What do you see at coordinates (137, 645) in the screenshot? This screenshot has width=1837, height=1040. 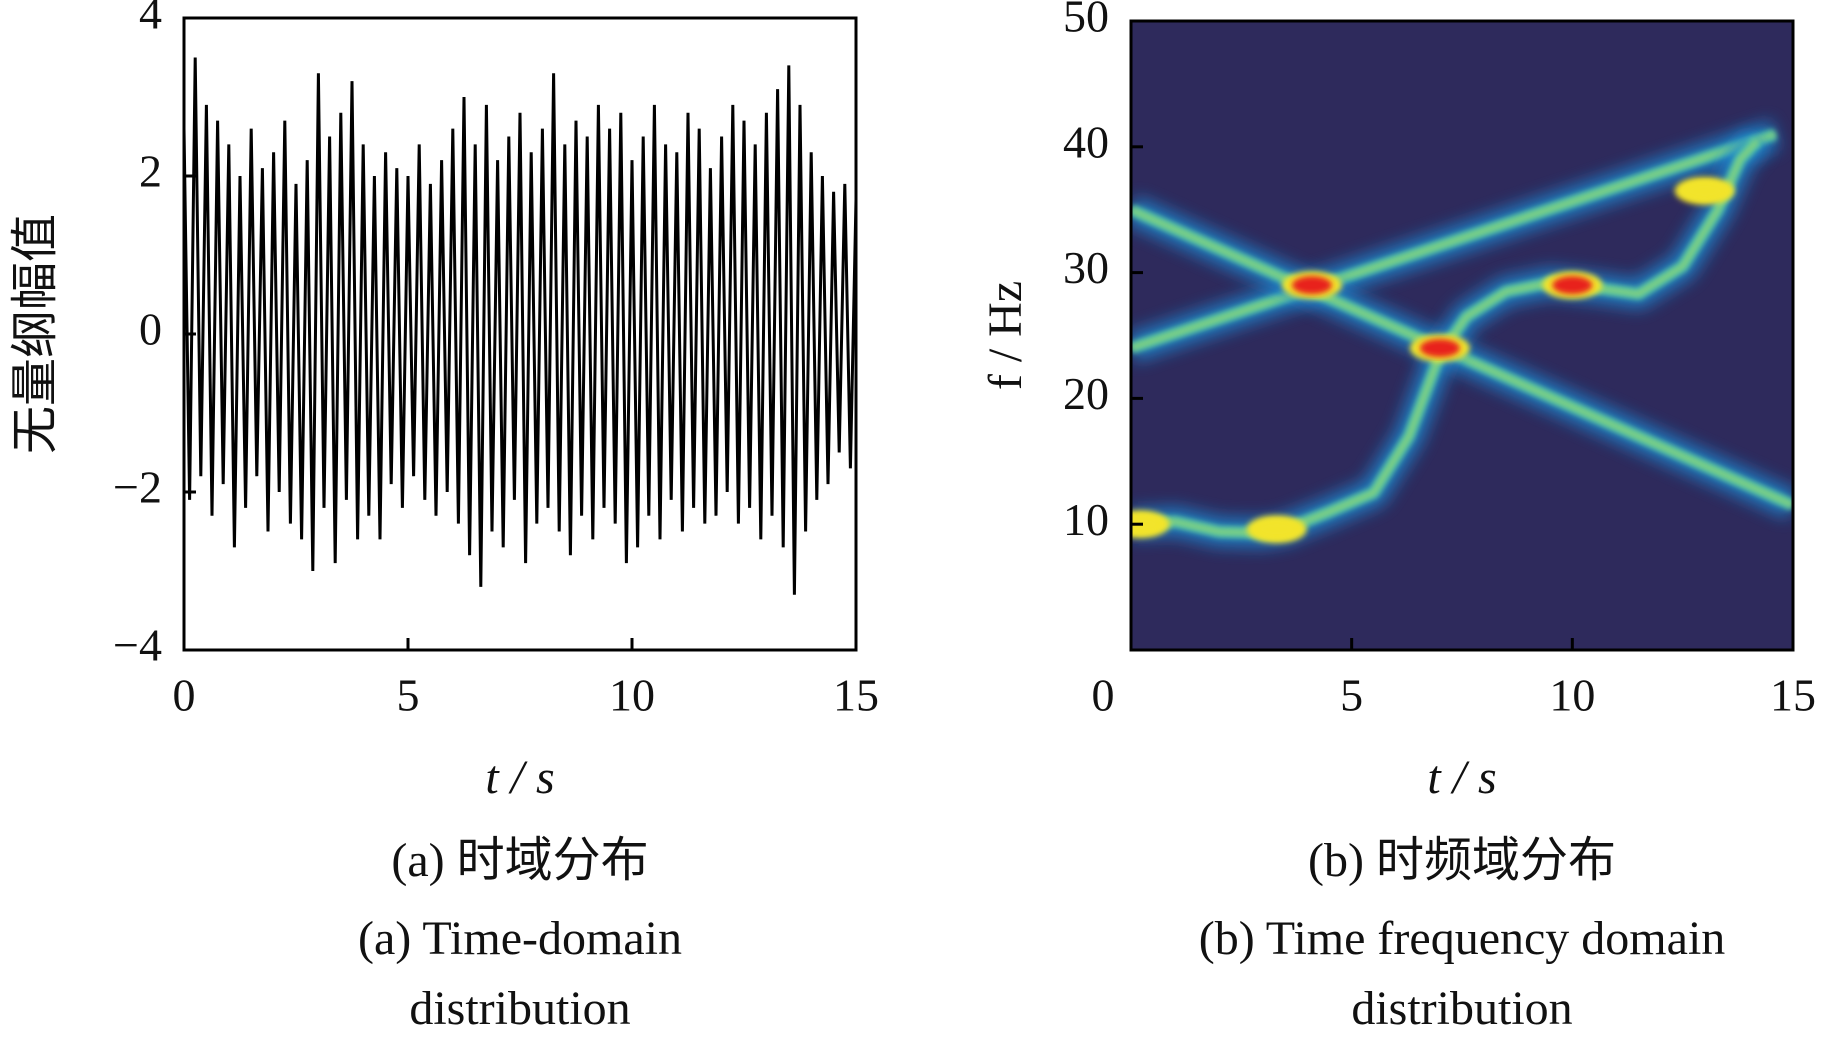 I see `y-tick-label: −4` at bounding box center [137, 645].